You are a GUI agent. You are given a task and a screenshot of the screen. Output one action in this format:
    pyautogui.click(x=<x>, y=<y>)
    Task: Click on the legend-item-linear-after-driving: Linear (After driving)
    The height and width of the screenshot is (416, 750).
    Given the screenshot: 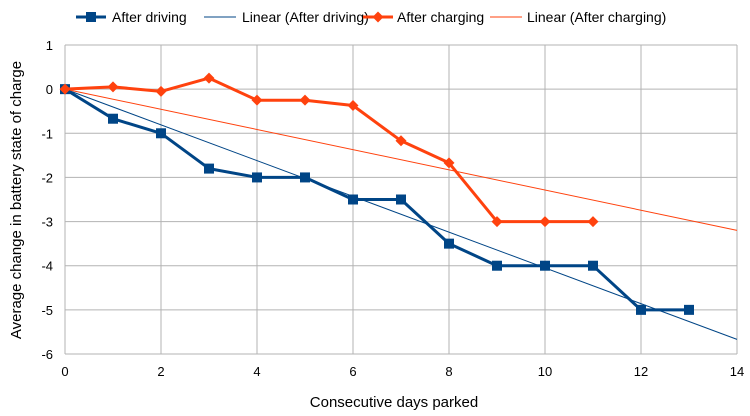 What is the action you would take?
    pyautogui.click(x=286, y=17)
    